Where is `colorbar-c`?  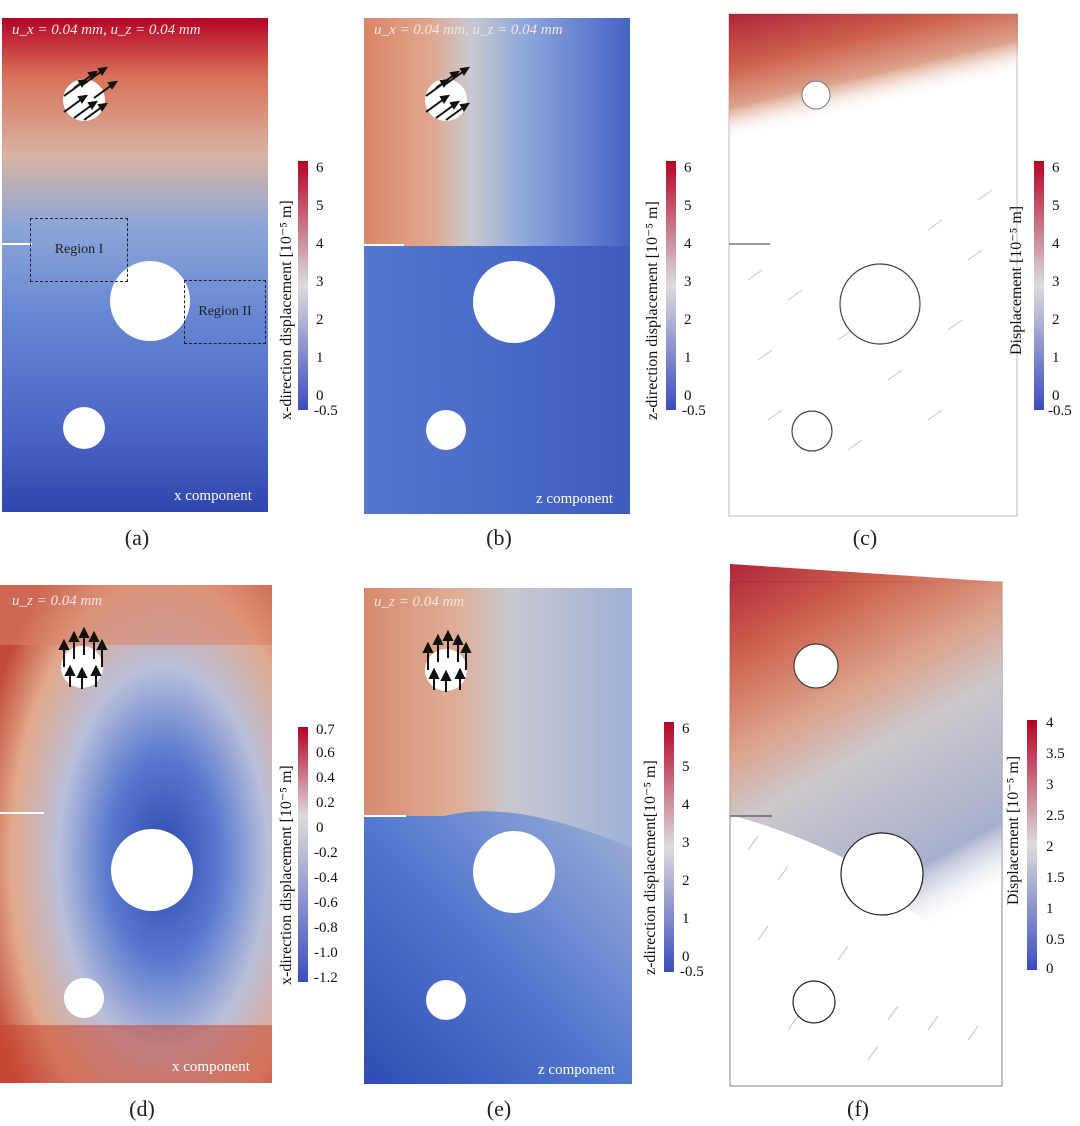
colorbar-c is located at coordinates (1039, 288).